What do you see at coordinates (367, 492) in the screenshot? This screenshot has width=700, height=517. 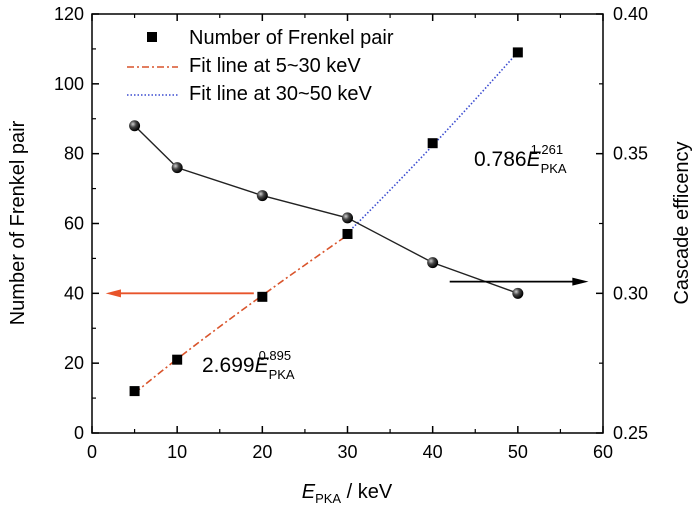 I see `x-axis-title-tail: / keV` at bounding box center [367, 492].